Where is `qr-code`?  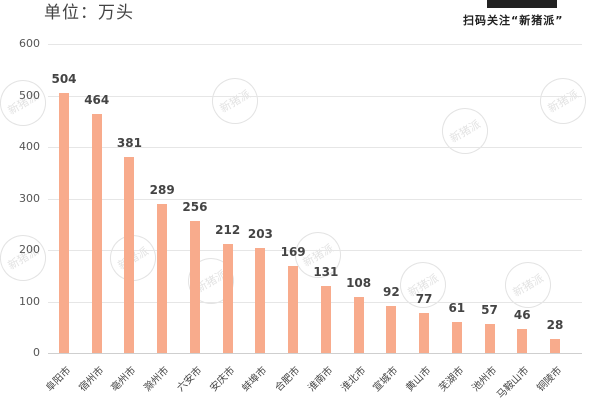 qr-code is located at coordinates (522, 4).